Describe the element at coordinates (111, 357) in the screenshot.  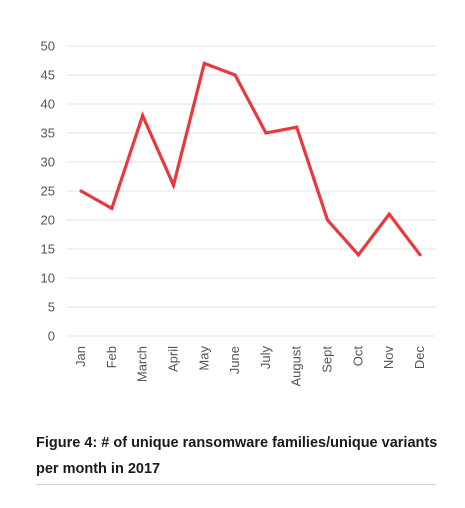
I see `x-tick-label: Feb` at that location.